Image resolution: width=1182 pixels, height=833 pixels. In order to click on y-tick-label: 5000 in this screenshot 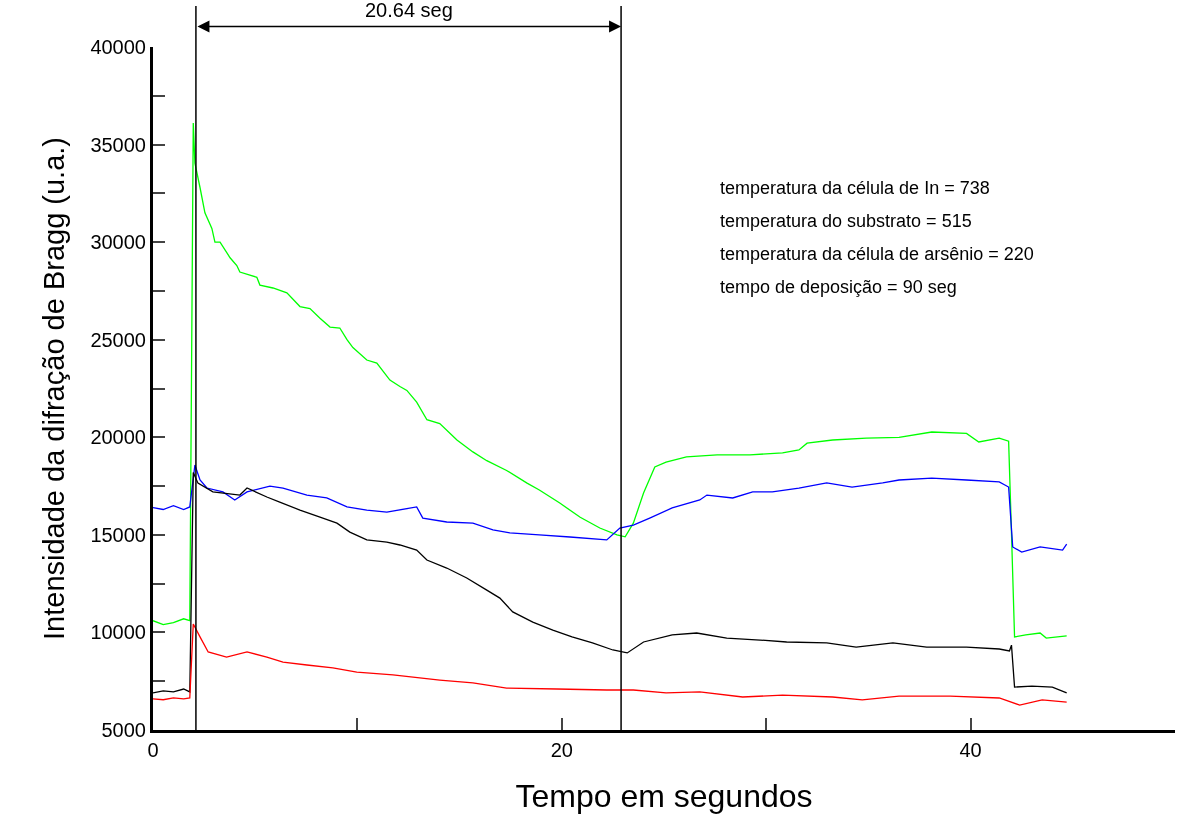, I will do `click(123, 730)`.